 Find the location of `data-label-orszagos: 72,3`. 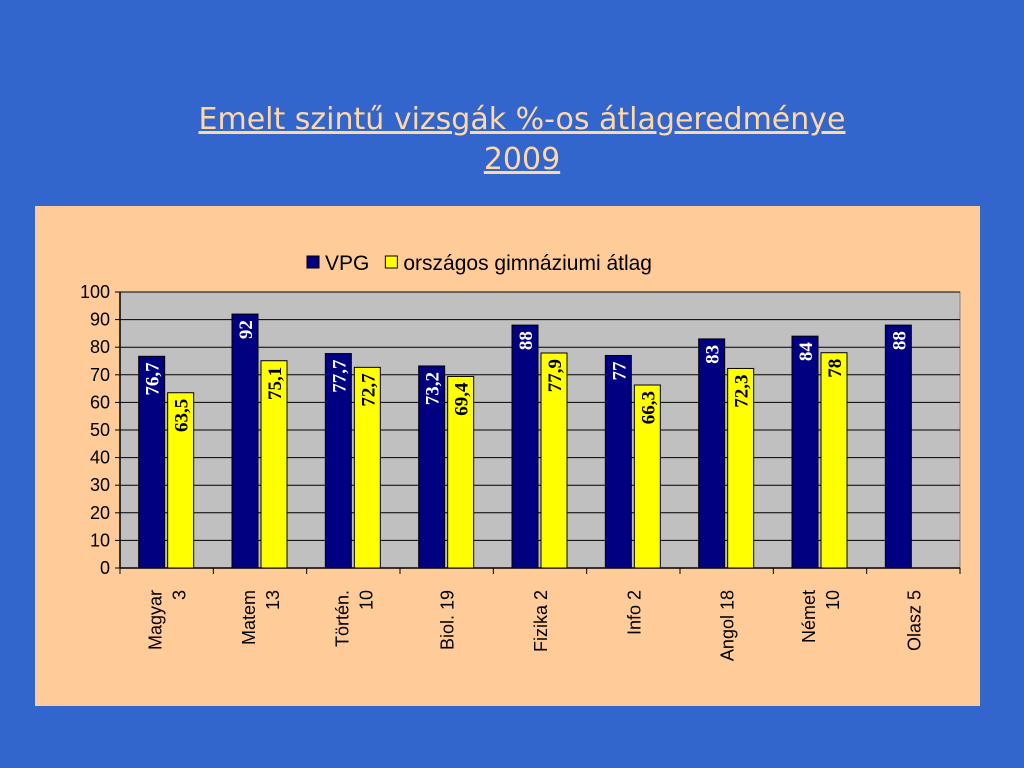

data-label-orszagos: 72,3 is located at coordinates (742, 390).